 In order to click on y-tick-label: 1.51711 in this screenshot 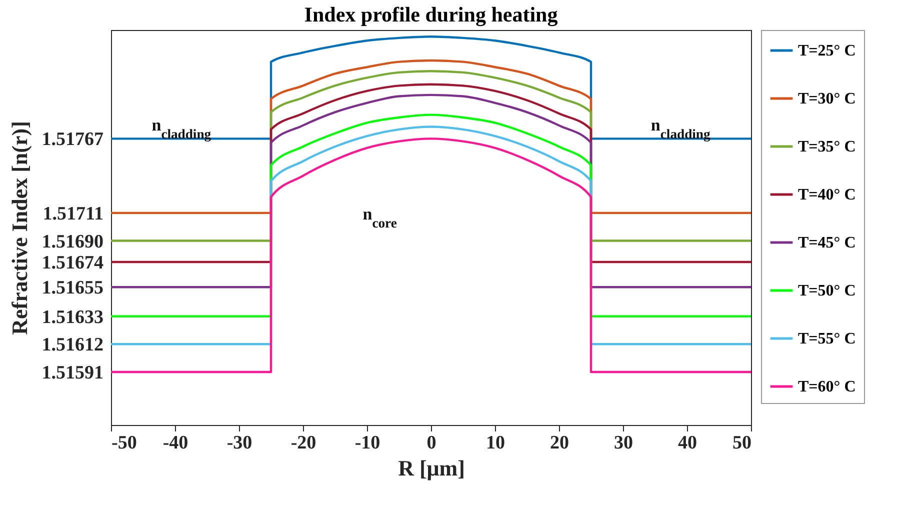, I will do `click(73, 213)`.